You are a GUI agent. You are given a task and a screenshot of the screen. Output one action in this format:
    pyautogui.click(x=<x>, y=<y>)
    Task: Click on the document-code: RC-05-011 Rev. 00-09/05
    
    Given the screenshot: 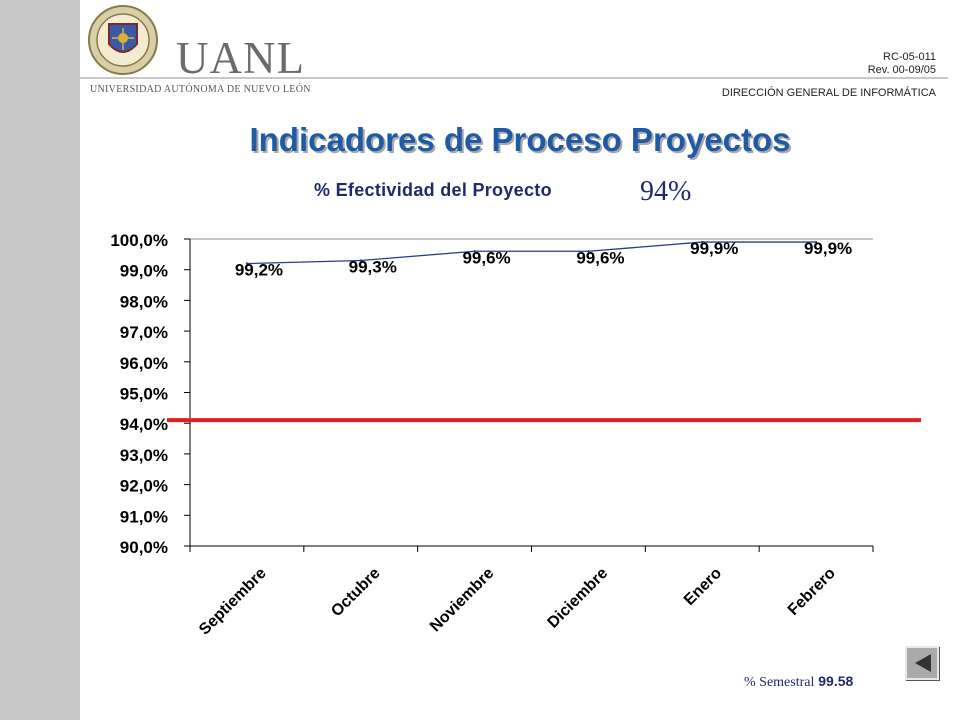 What is the action you would take?
    pyautogui.click(x=902, y=64)
    